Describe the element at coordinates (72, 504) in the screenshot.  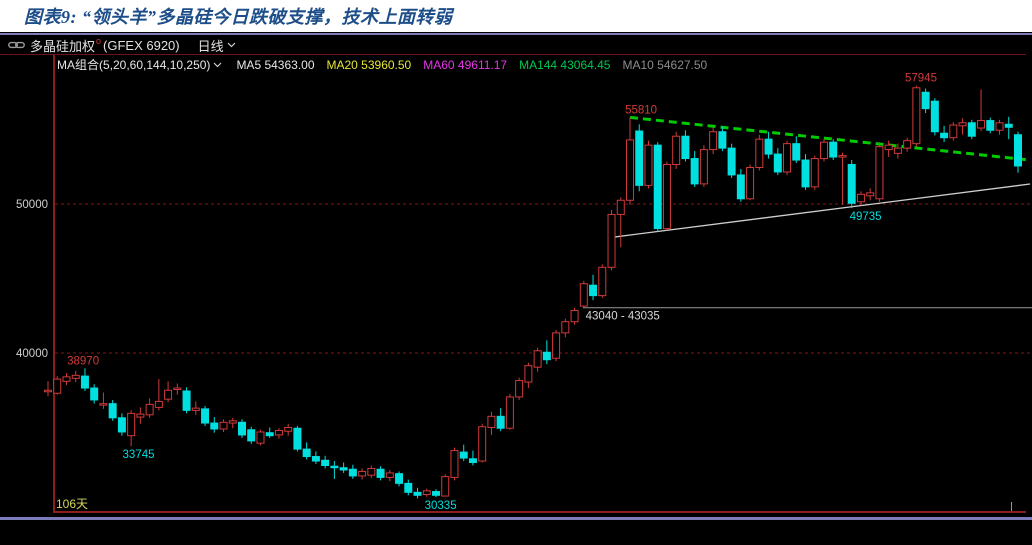
I see `visible-days-label: 106天` at that location.